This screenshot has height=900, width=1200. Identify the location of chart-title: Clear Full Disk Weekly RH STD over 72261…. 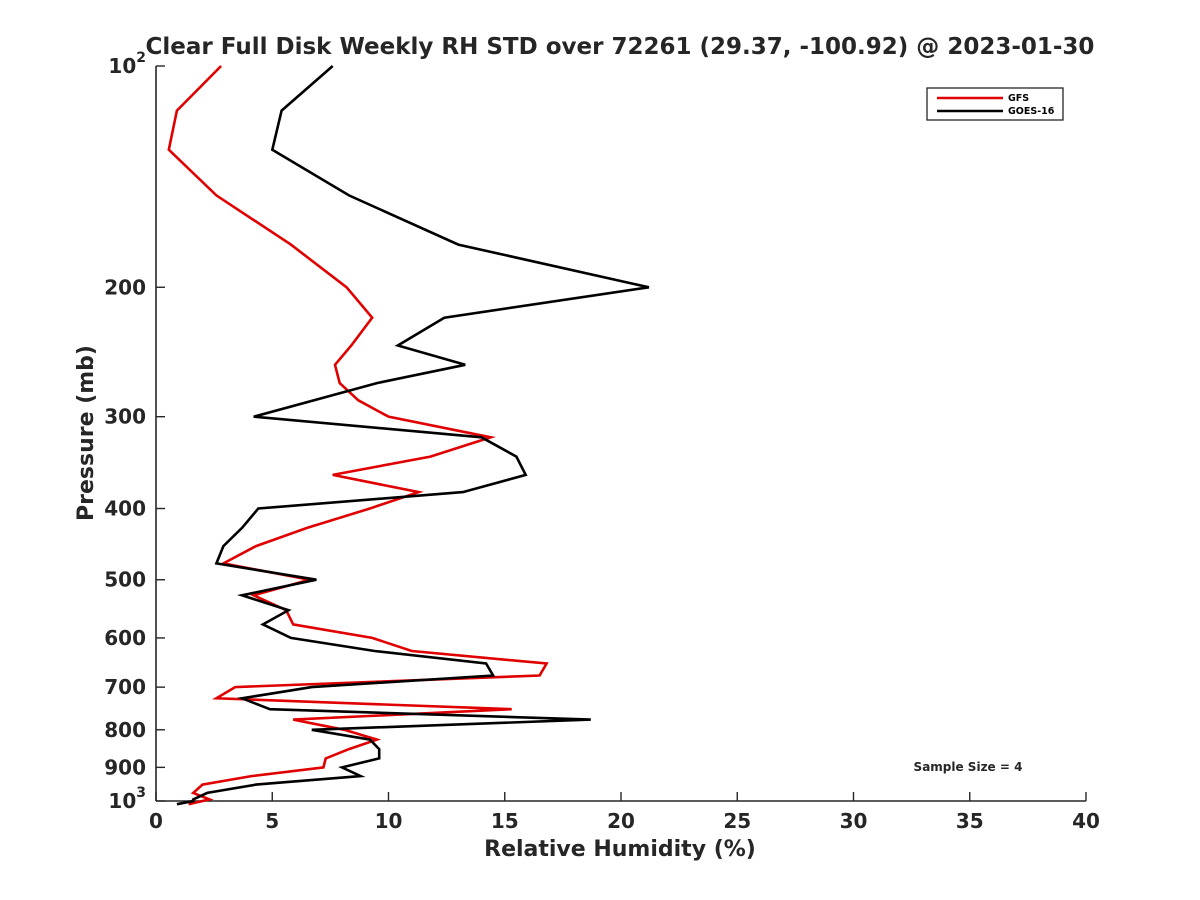
(620, 47).